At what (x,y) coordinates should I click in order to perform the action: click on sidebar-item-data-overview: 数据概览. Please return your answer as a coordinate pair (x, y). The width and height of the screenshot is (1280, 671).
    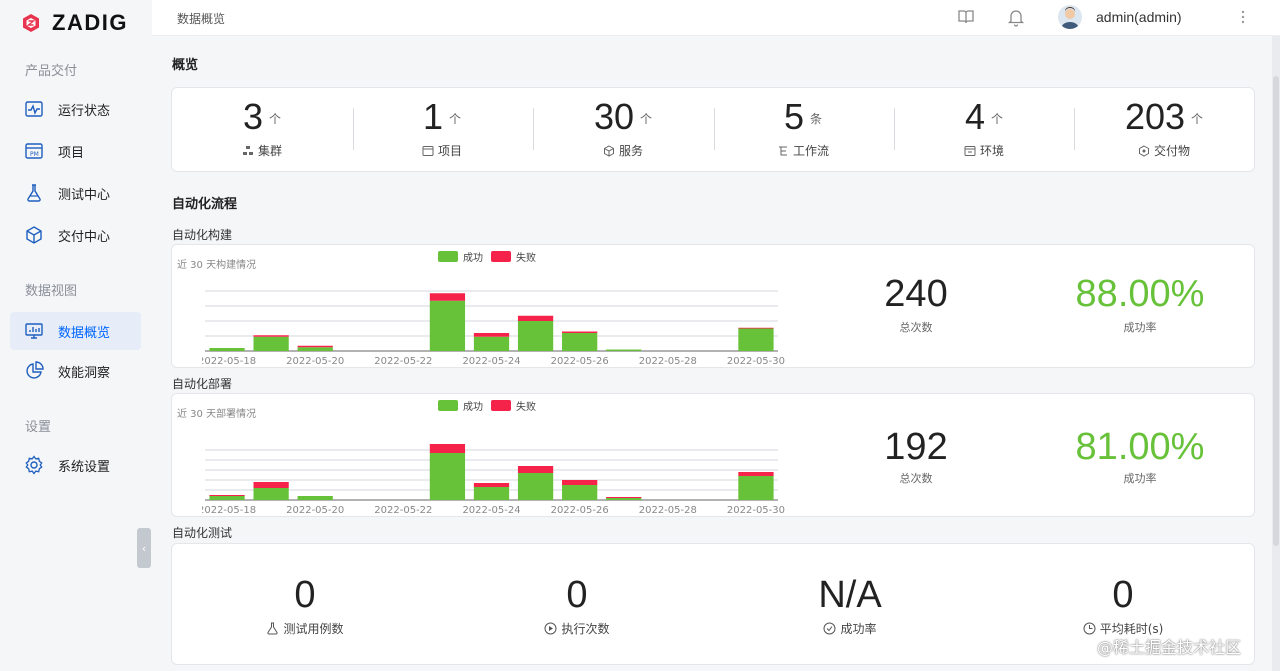
    Looking at the image, I should click on (75, 331).